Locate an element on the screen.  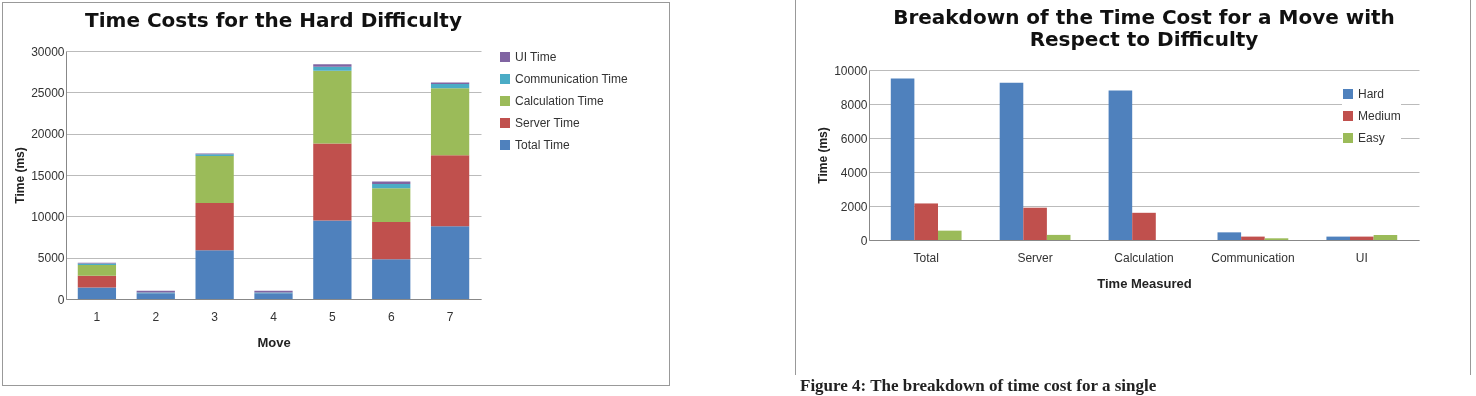
legend-label: UI Time is located at coordinates (536, 57).